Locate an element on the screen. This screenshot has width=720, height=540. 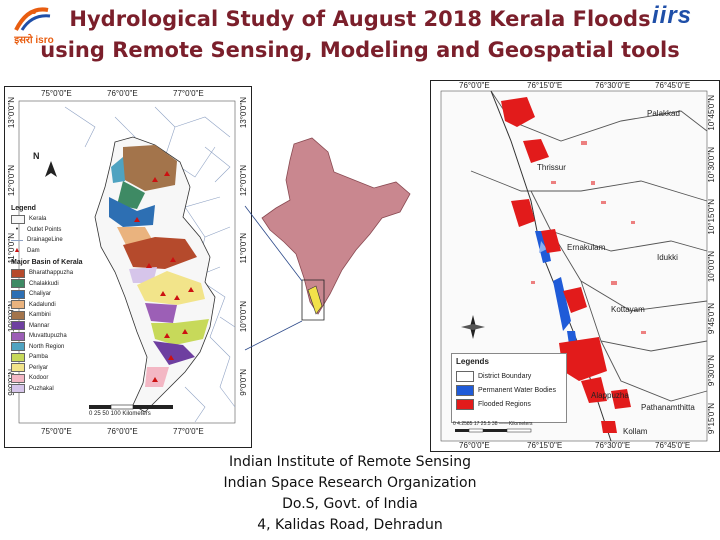
right-map-top-coord: 76°30'0"E is located at coordinates (613, 85).